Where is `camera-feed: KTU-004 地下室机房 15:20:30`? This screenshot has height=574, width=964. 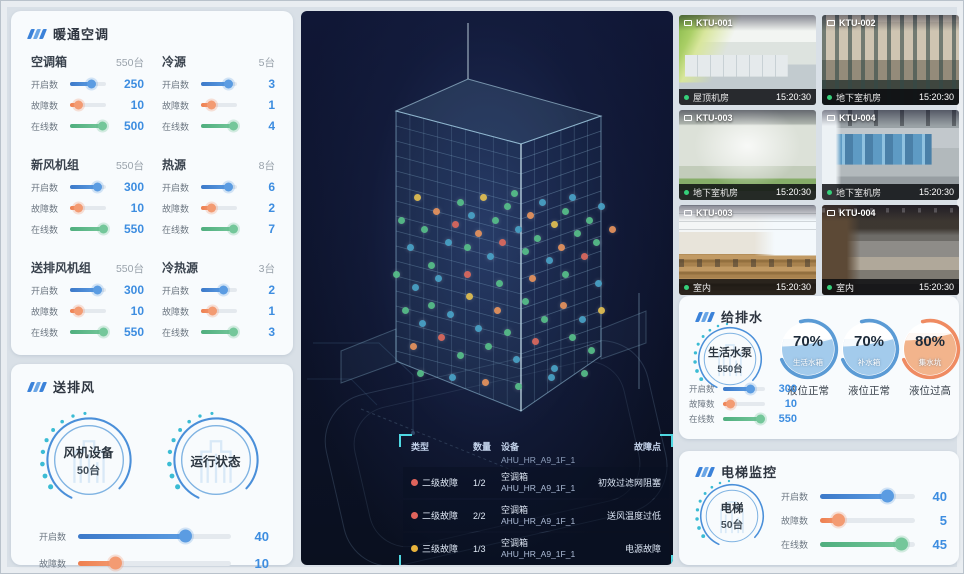 camera-feed: KTU-004 地下室机房 15:20:30 is located at coordinates (890, 155).